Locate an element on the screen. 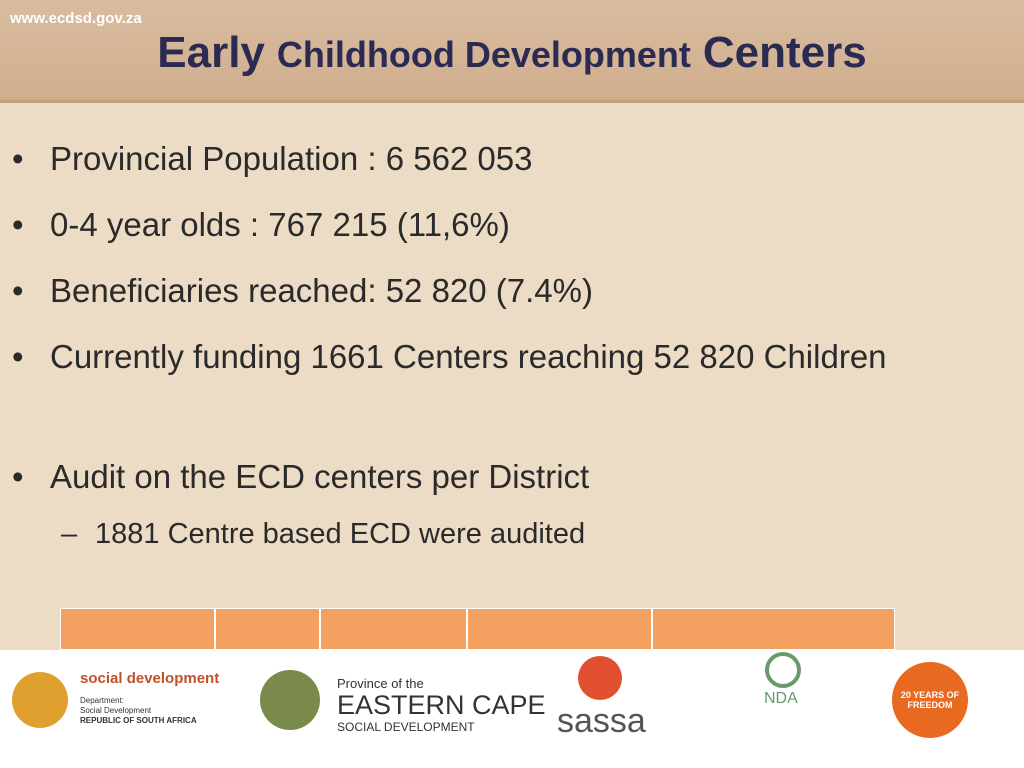 This screenshot has height=768, width=1024. logo-text: Social Development is located at coordinates (116, 710).